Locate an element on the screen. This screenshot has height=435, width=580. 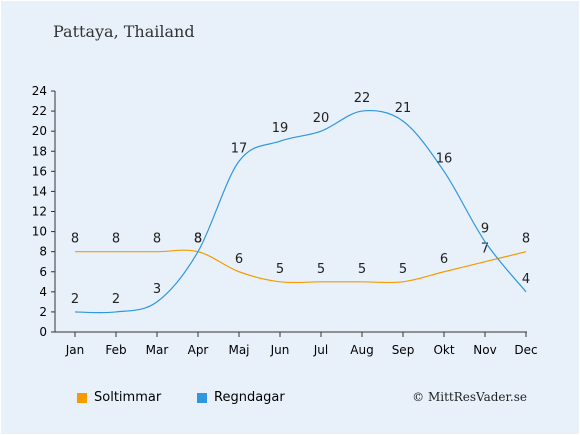
series-line-soltimmar is located at coordinates (300, 266).